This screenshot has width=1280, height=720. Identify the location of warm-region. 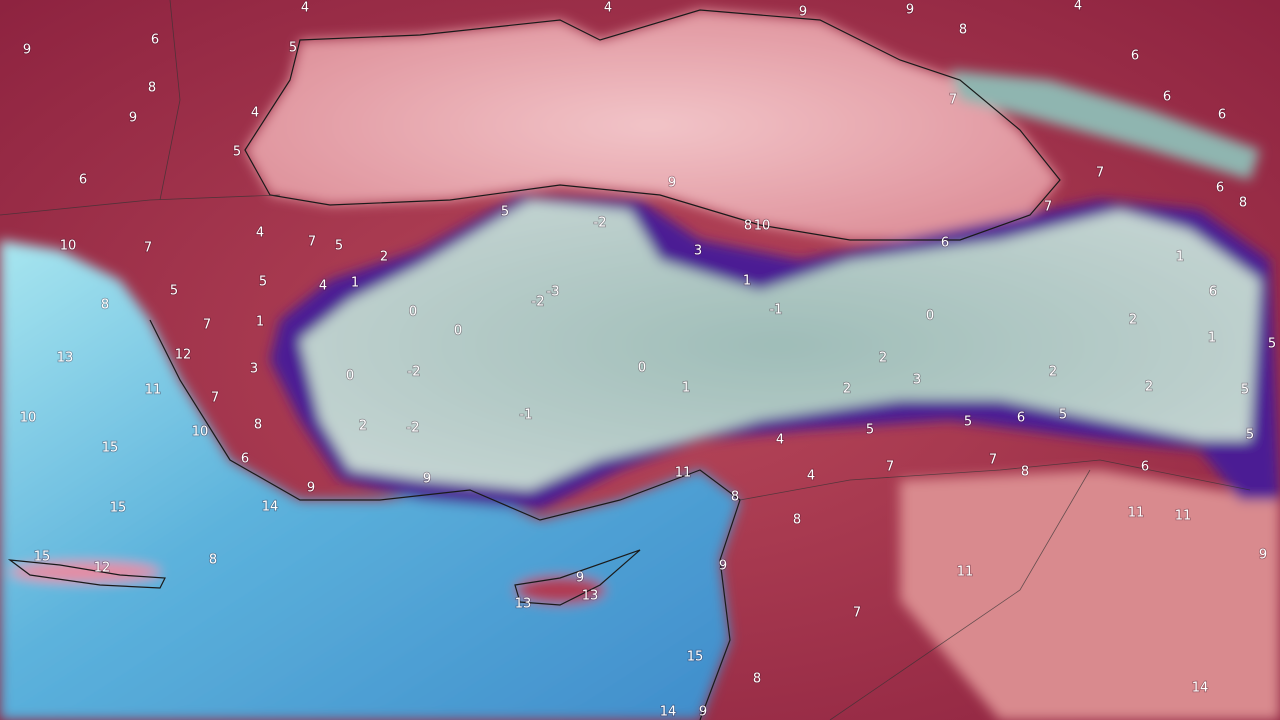
(1090, 595).